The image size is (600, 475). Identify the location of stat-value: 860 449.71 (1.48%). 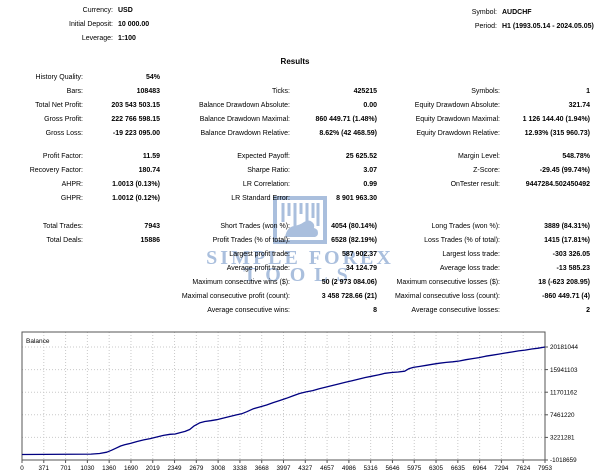
(346, 119).